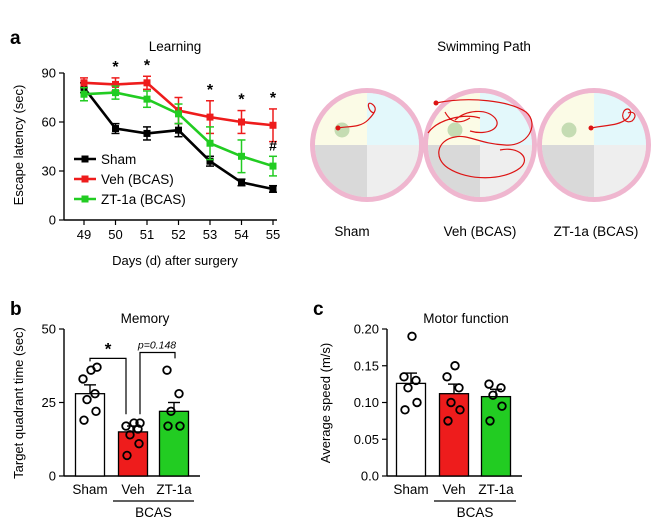  Describe the element at coordinates (484, 46) in the screenshot. I see `swimming-path-title: Swimming Path` at that location.